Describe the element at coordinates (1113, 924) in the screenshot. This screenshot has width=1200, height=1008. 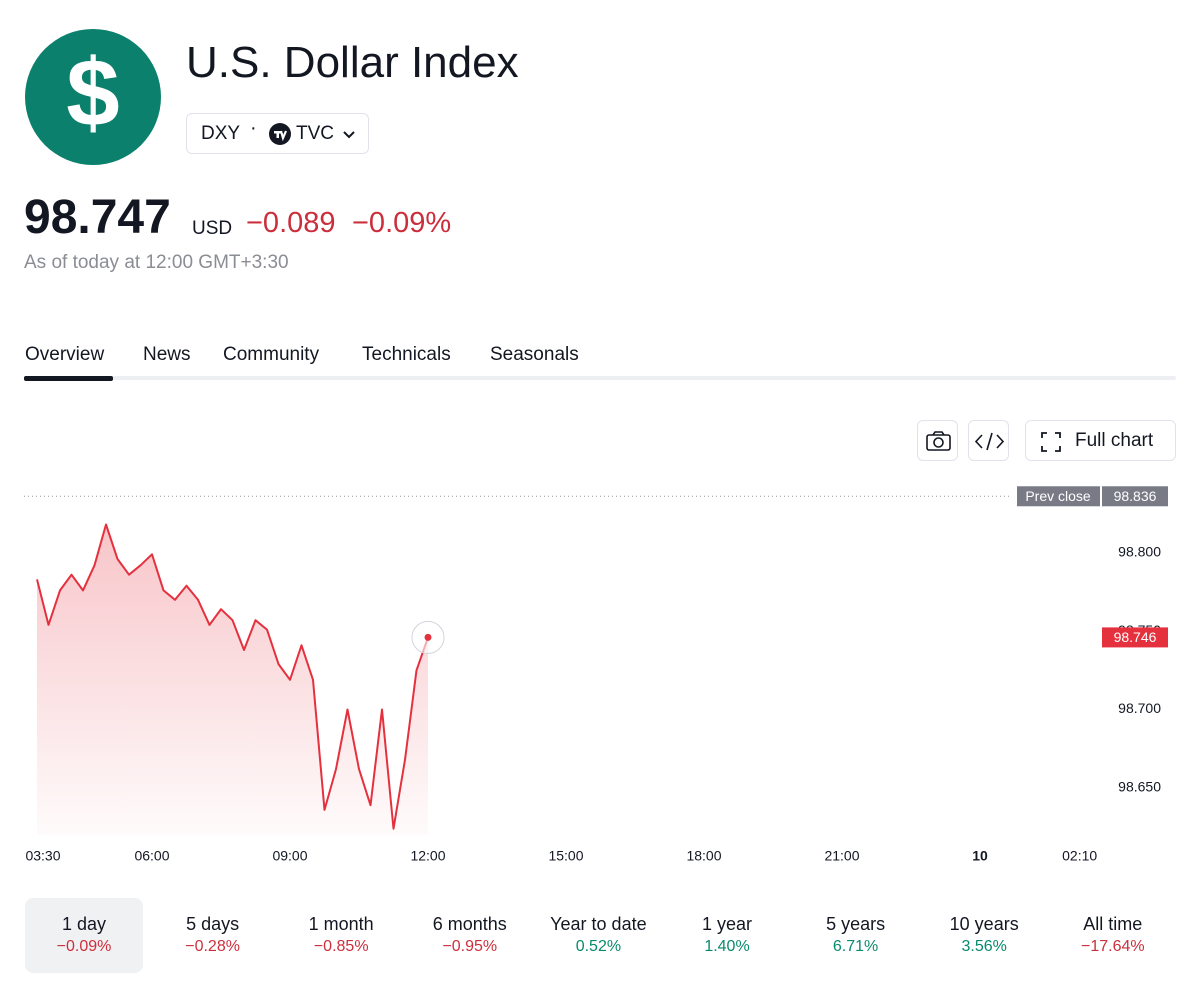
I see `period-label: All time` at that location.